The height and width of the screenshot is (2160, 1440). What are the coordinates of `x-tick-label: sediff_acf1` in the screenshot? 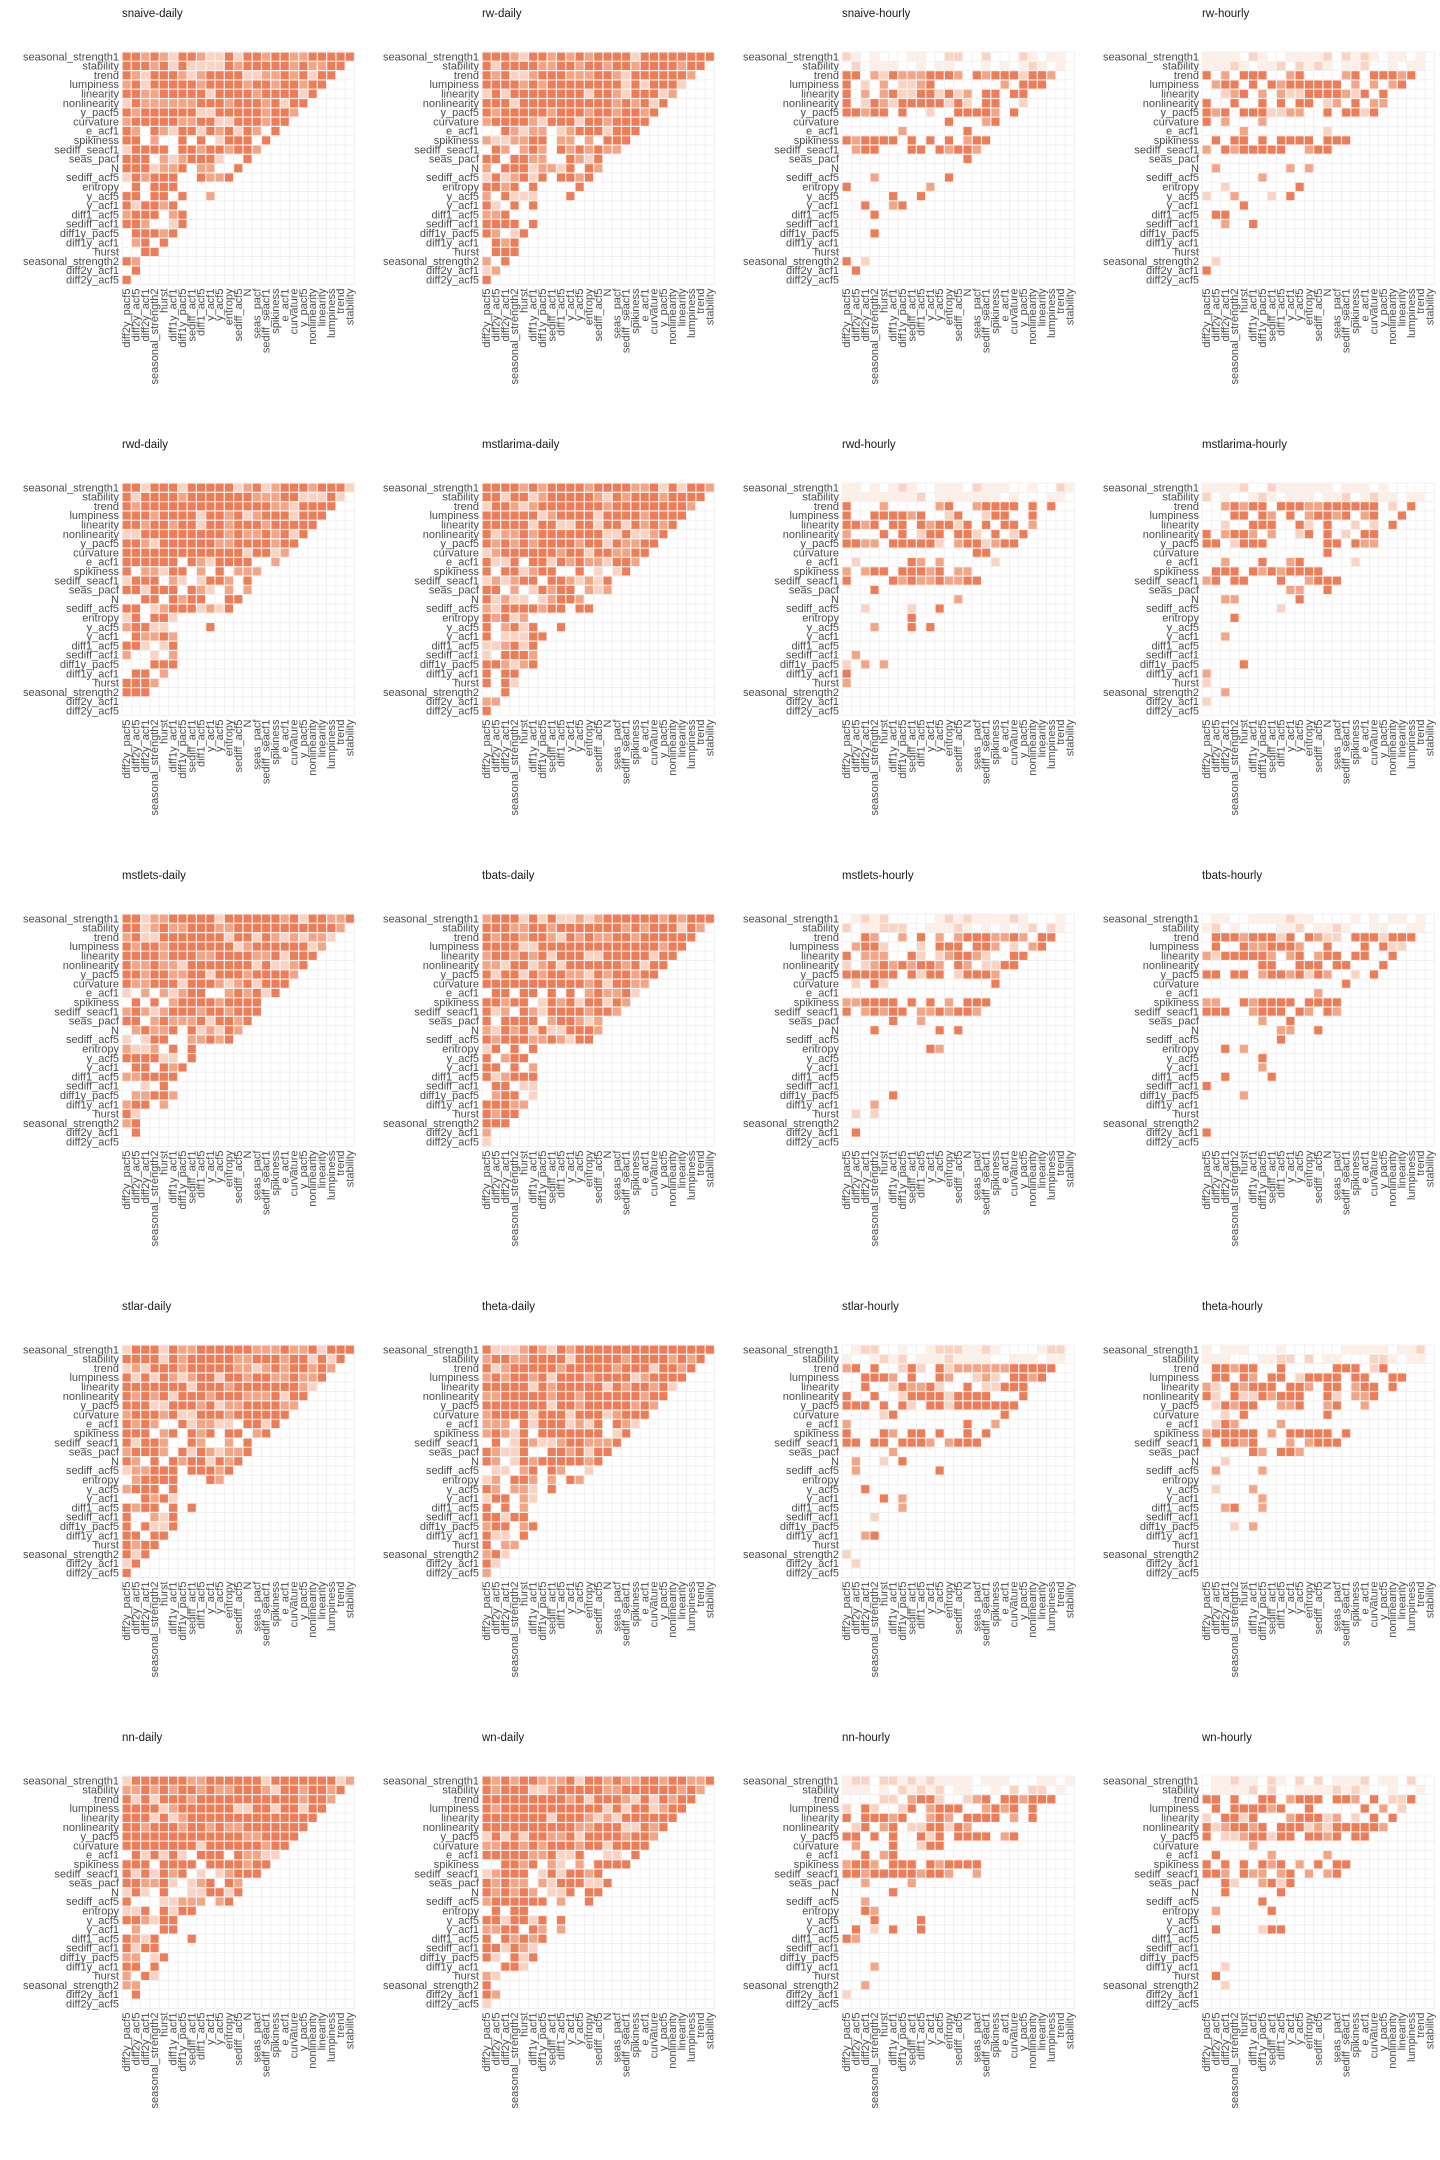 It's located at (1272, 315).